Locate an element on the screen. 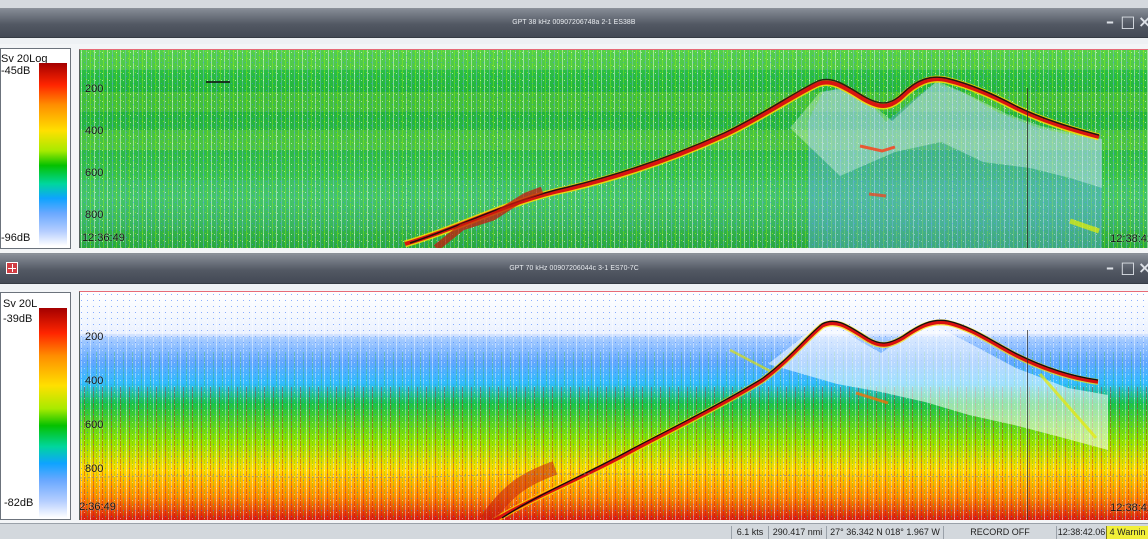 This screenshot has height=539, width=1148. sv-scale-min: -82dB is located at coordinates (19, 503).